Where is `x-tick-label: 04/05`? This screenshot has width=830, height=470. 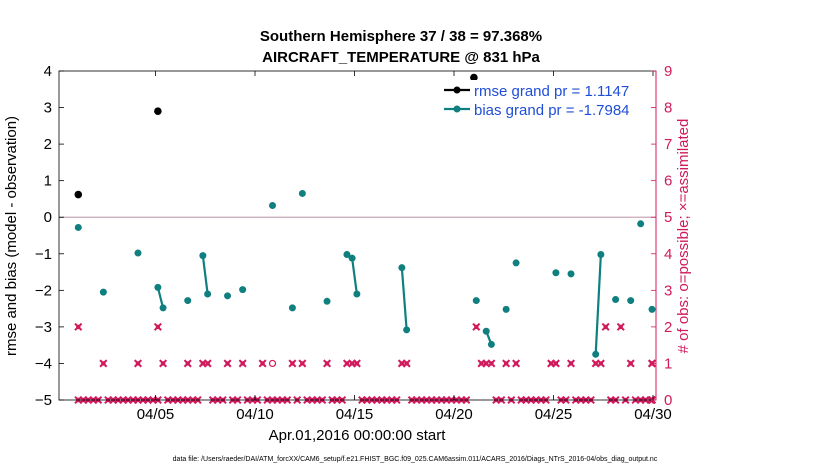 x-tick-label: 04/05 is located at coordinates (156, 414).